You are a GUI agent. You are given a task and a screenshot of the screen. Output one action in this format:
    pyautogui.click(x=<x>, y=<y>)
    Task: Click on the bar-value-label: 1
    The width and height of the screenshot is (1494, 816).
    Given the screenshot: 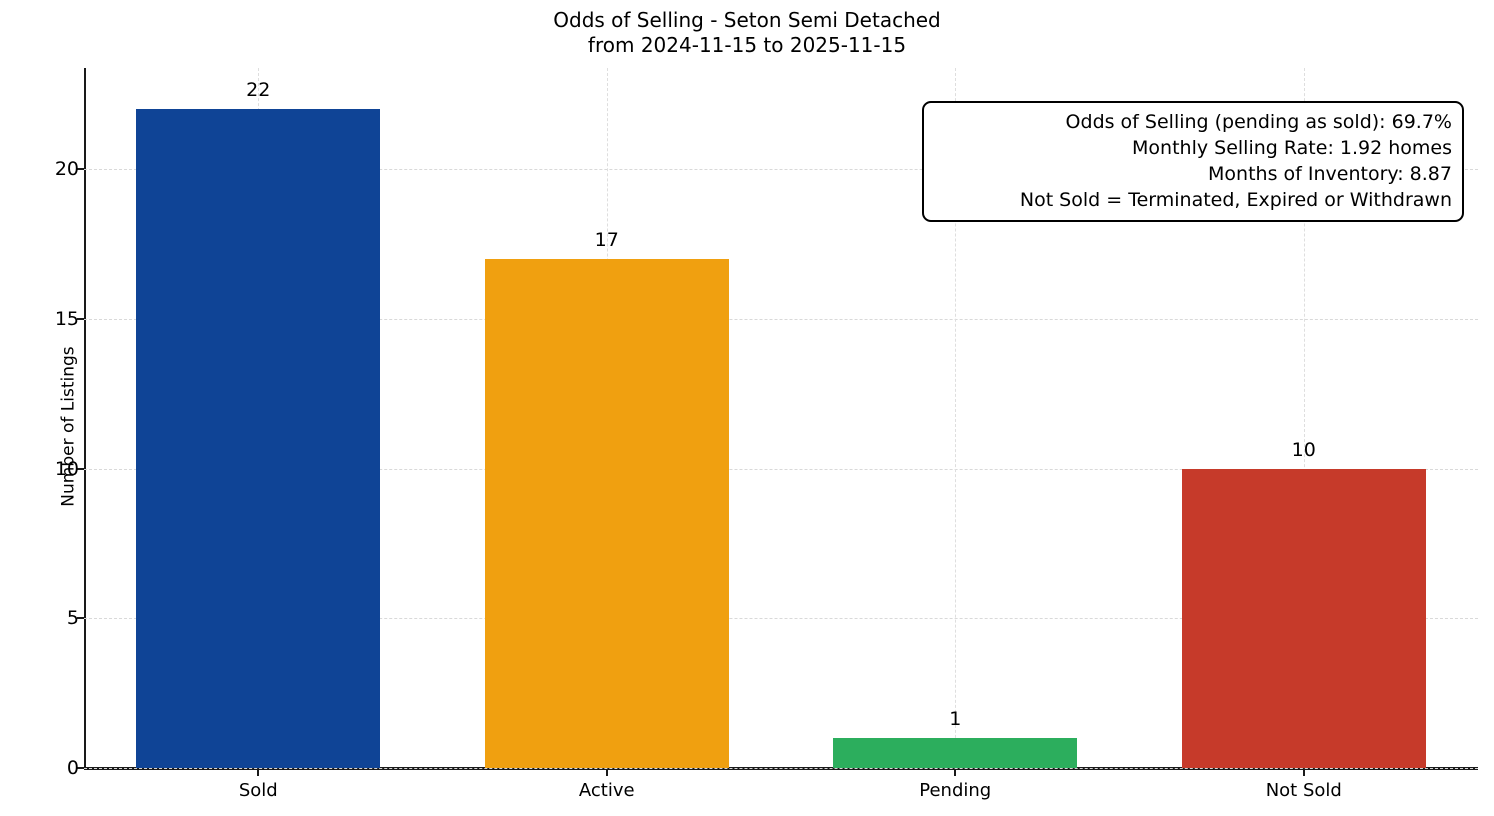 What is the action you would take?
    pyautogui.click(x=955, y=719)
    